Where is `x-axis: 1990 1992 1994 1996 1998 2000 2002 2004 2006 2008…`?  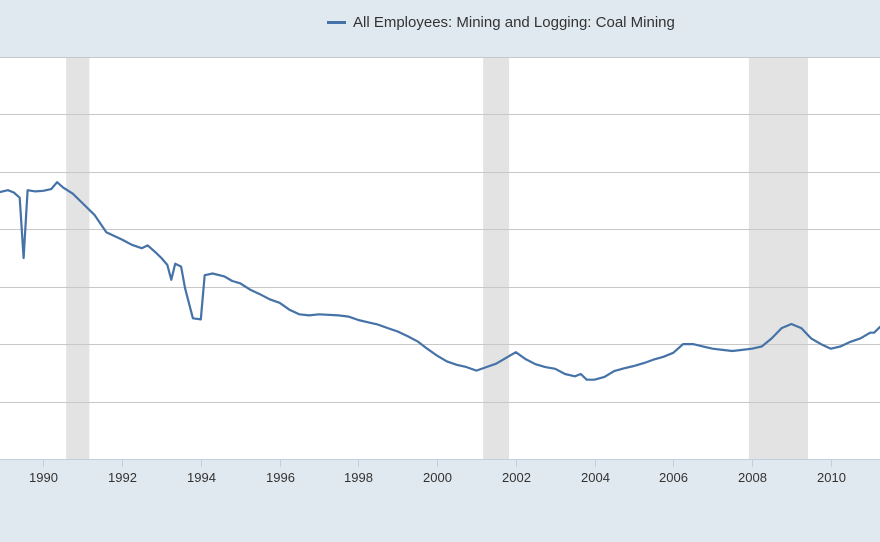
x-axis: 1990 1992 1994 1996 1998 2000 2002 2004 2006 2008… is located at coordinates (440, 472).